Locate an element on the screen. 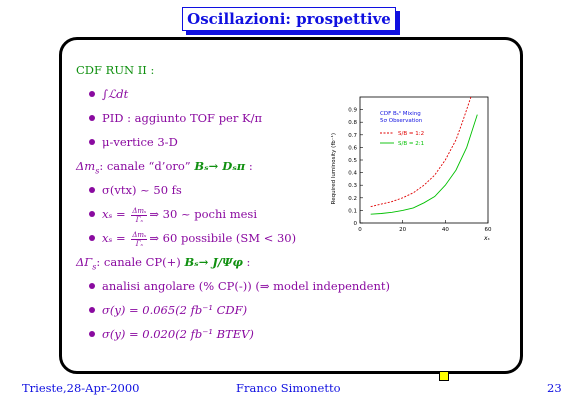  section2-bullet-2: xₛ = Δmₛ Γₛ ⇒ 30 ~ pochi mesi is located at coordinates (233, 214).